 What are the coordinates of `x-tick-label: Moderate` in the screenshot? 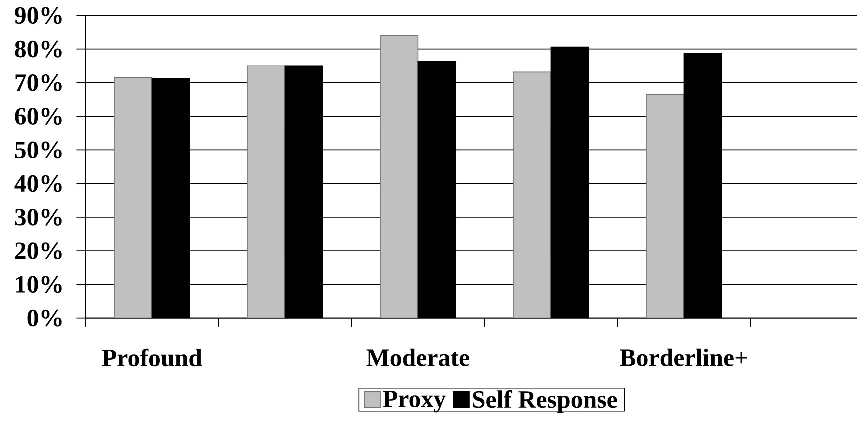 It's located at (418, 357).